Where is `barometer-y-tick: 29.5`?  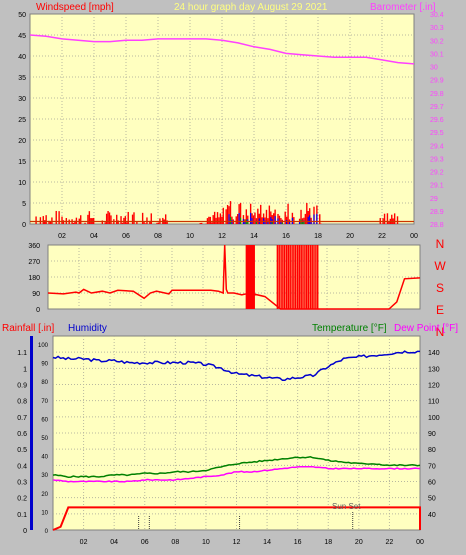 barometer-y-tick: 29.5 is located at coordinates (437, 133).